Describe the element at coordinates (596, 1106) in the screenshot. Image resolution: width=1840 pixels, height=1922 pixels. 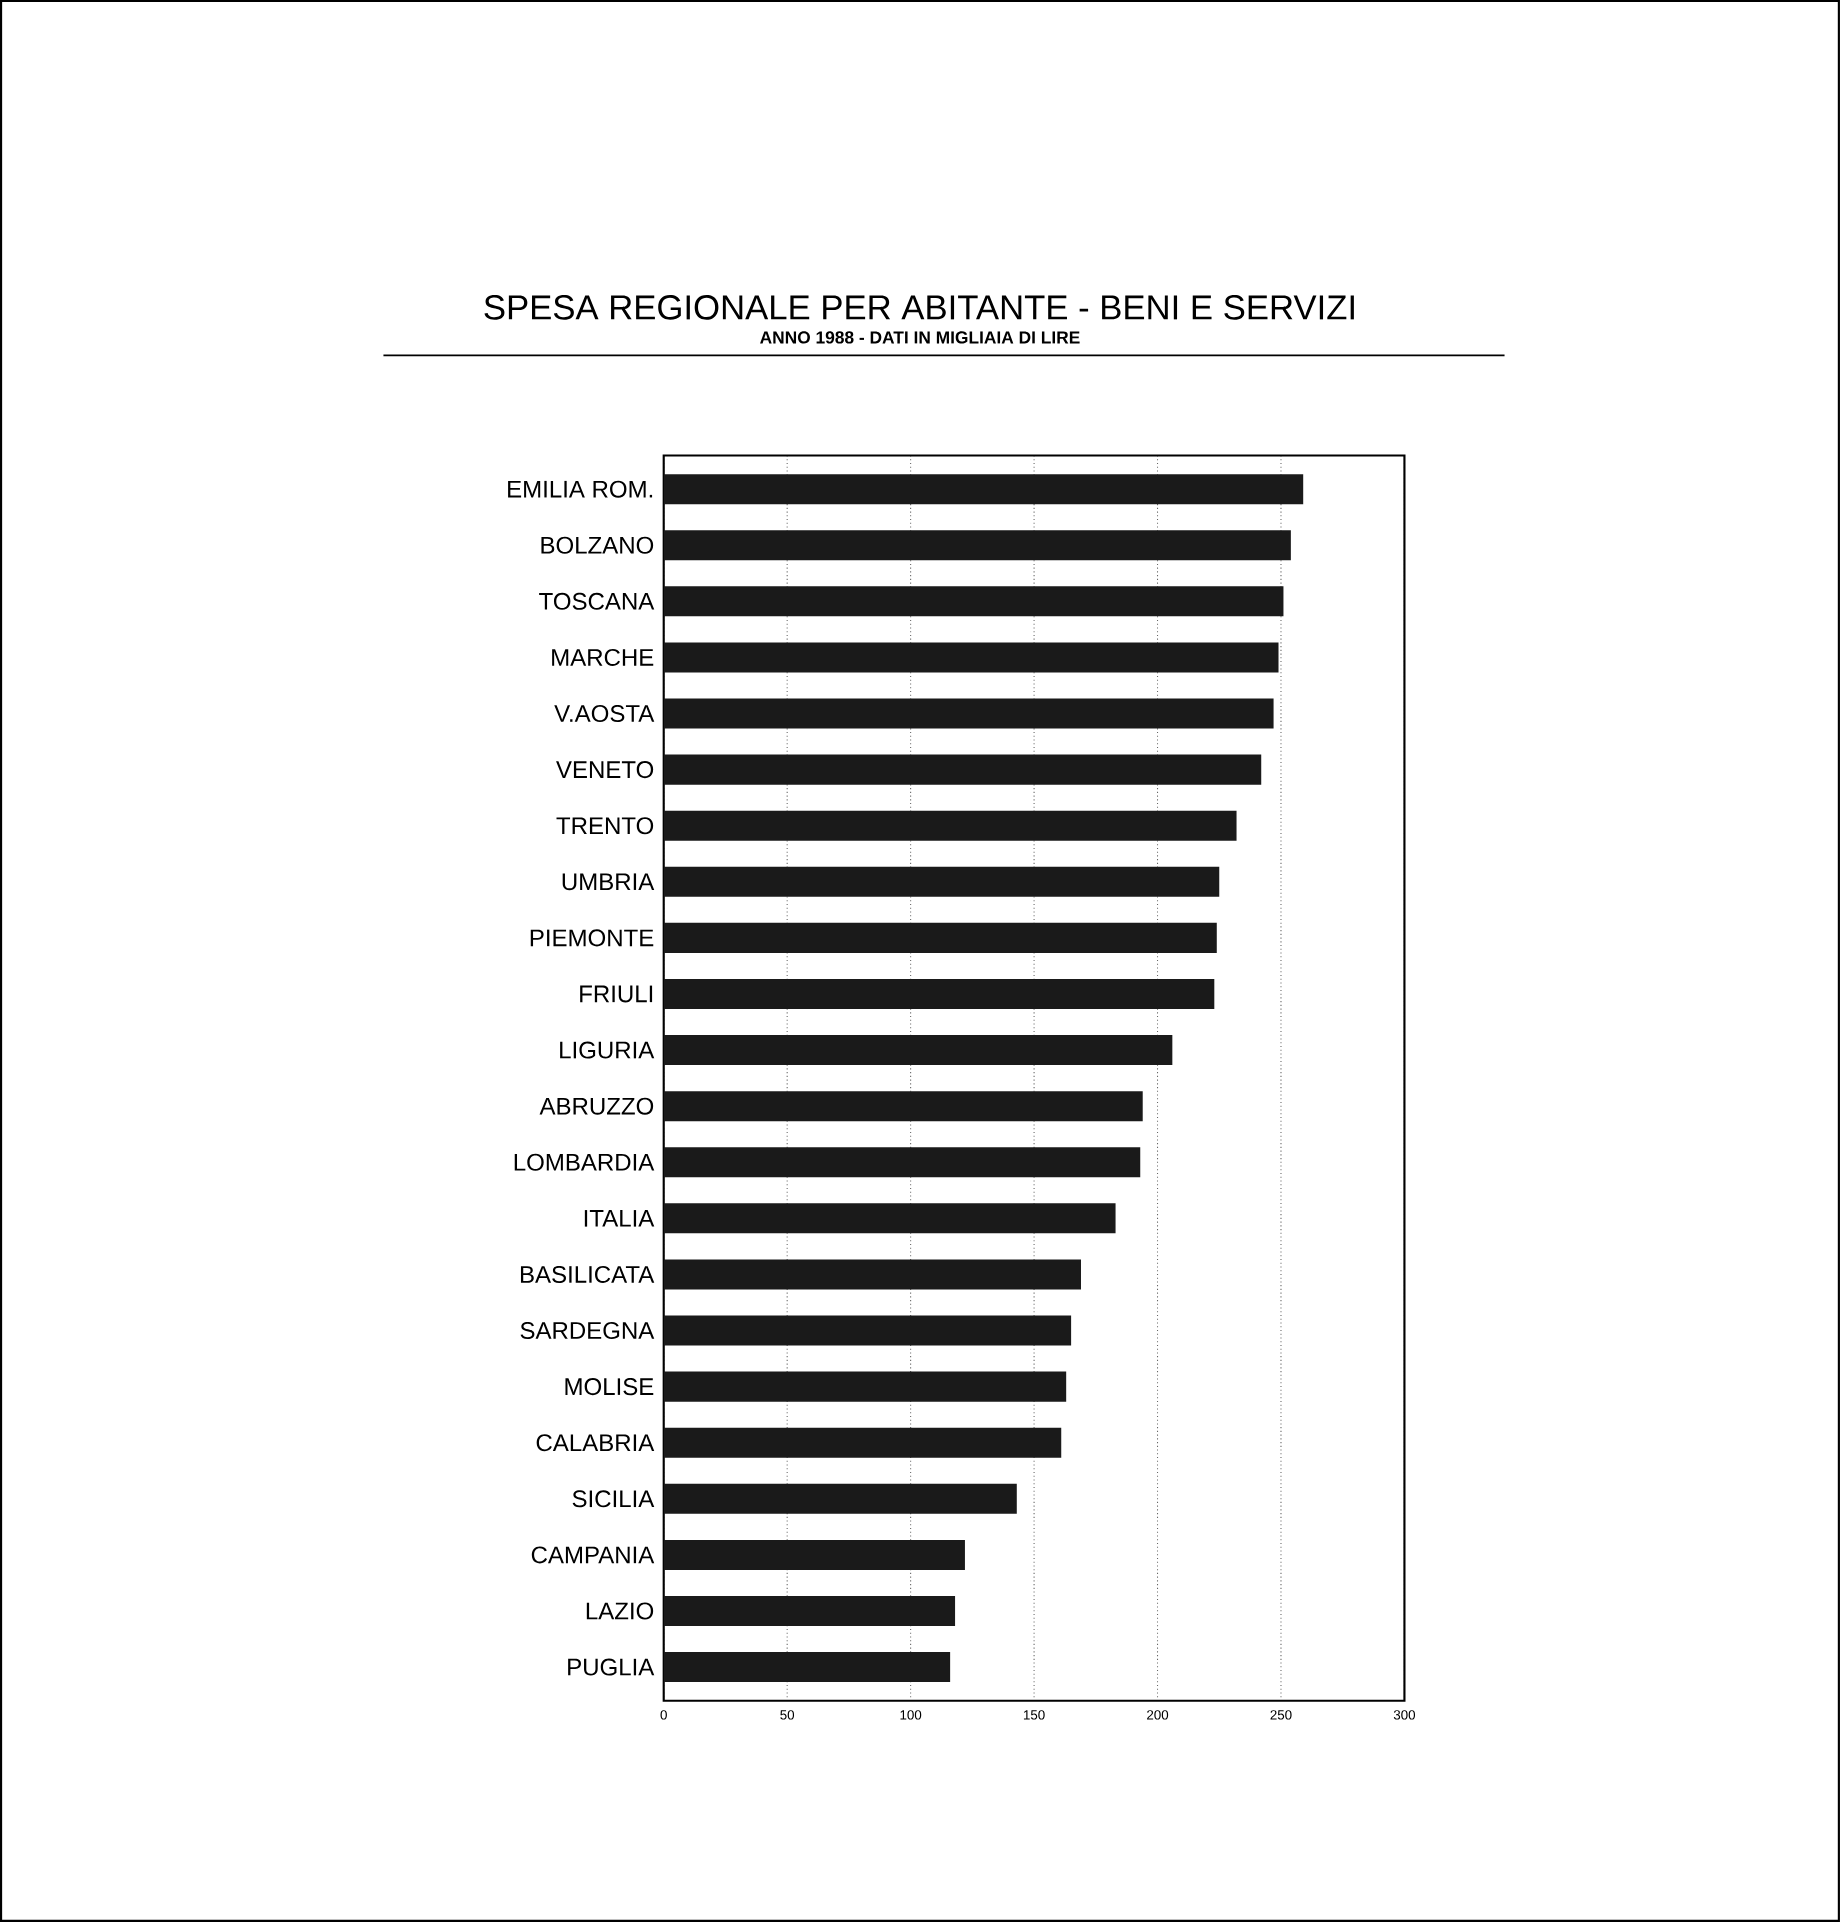
I see `y-tick-label: ABRUZZO` at that location.